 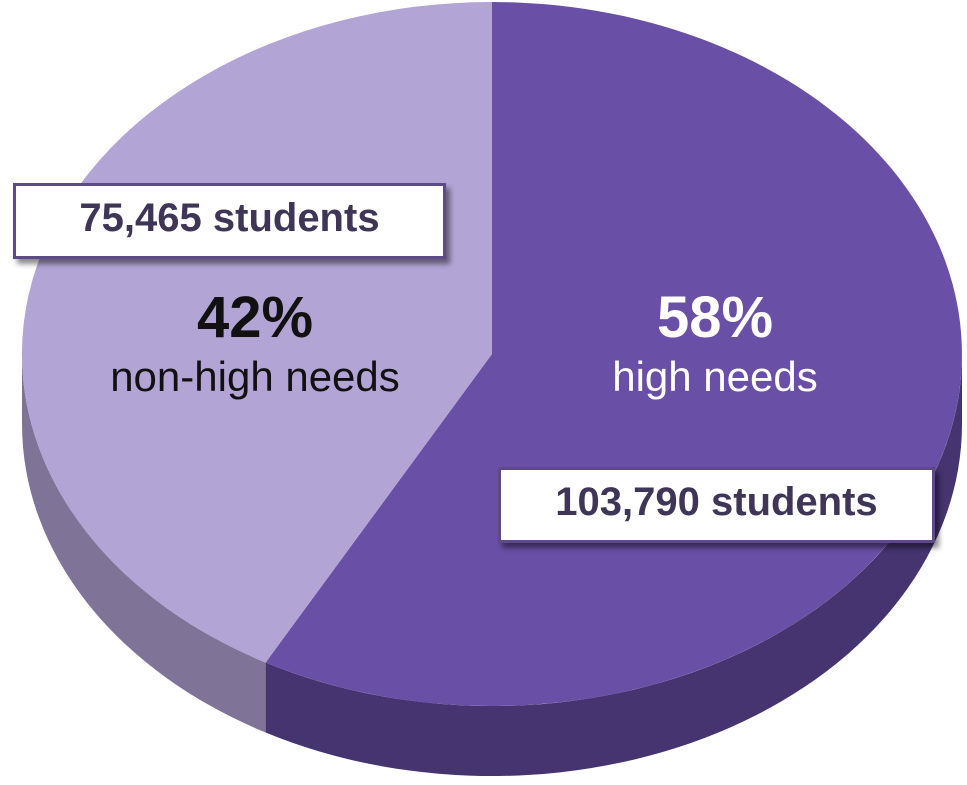 I want to click on nonhigh-count-box: 75,465 students, so click(x=229, y=221).